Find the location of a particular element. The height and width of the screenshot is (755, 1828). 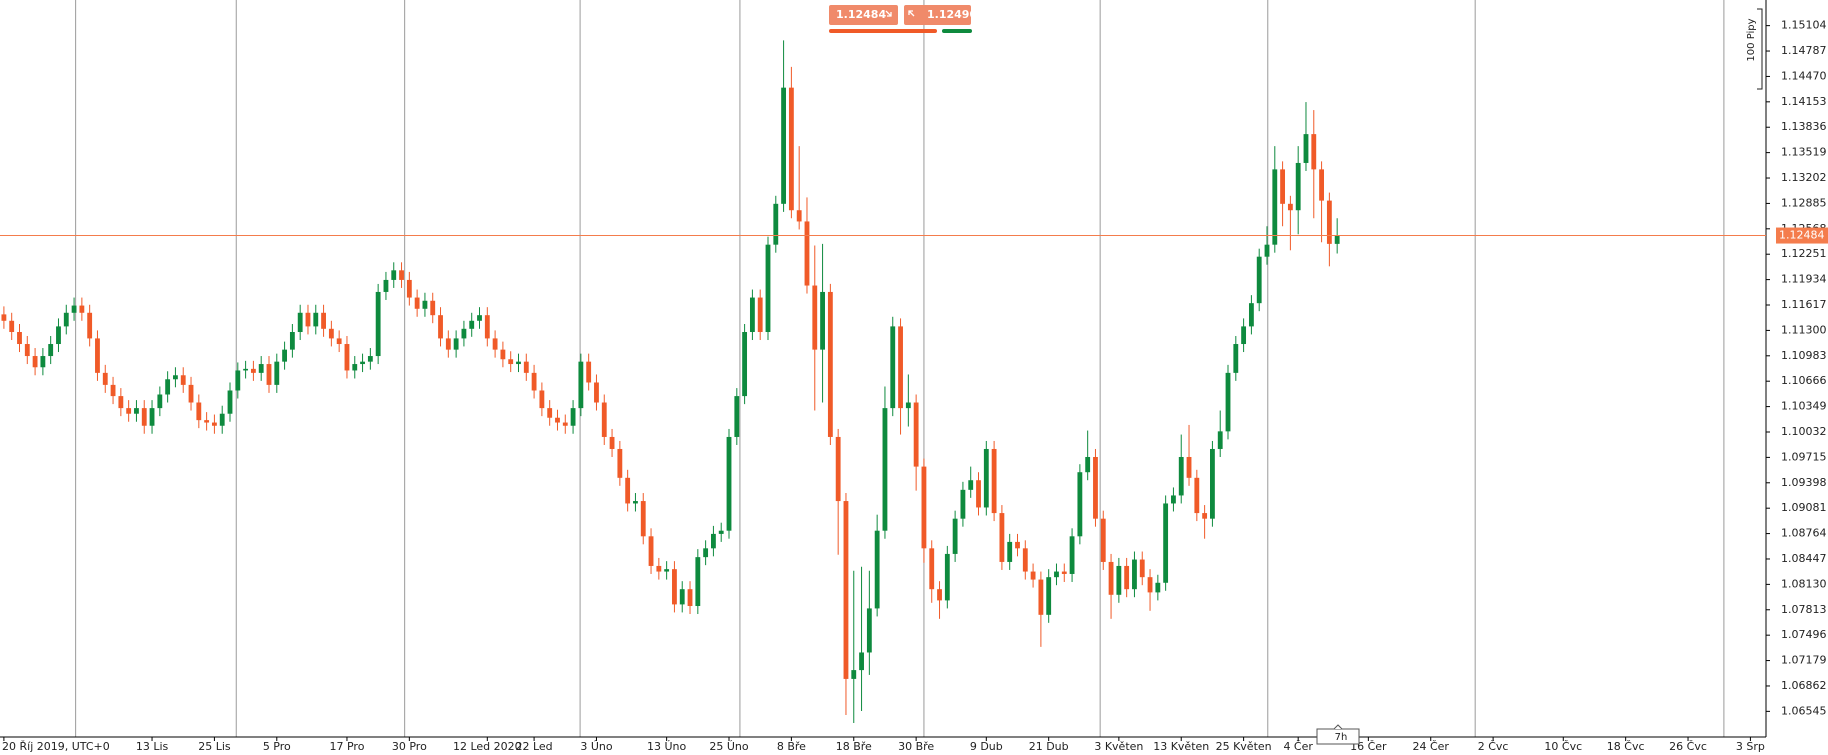

bid-price: 1.12484 is located at coordinates (861, 14).